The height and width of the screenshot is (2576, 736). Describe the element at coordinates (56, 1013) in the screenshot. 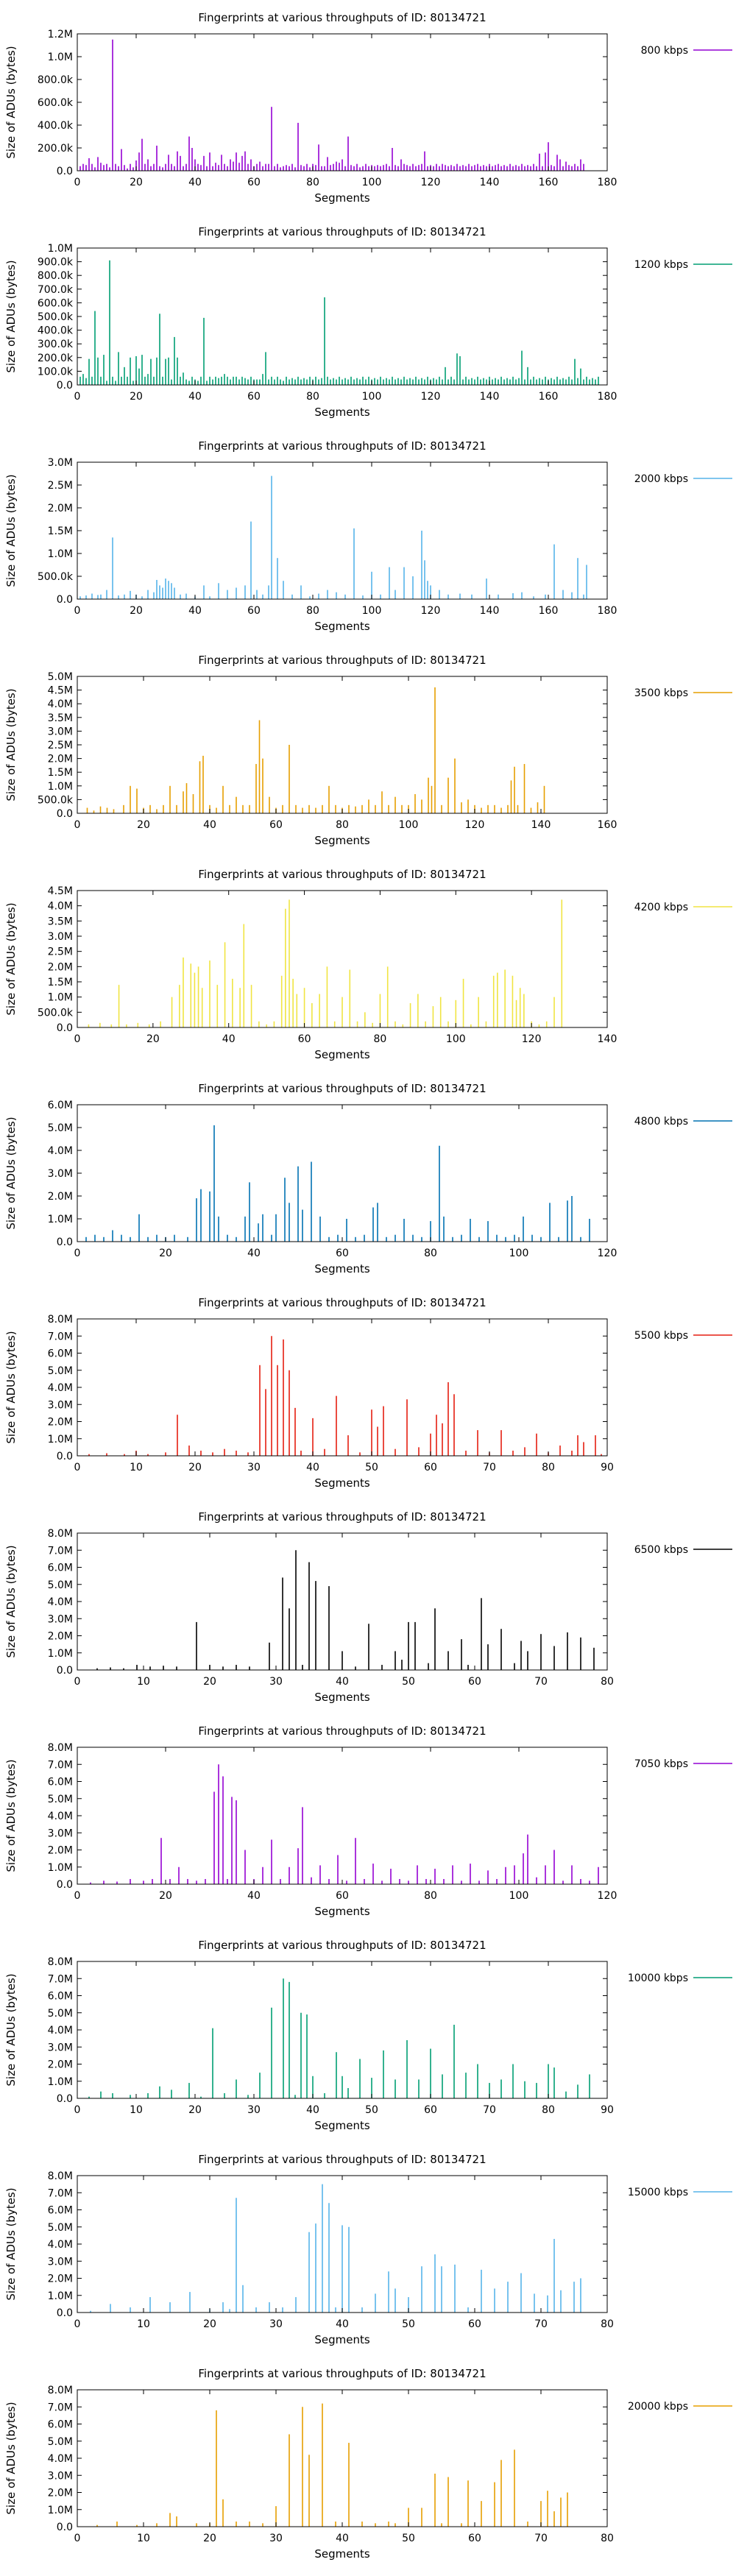

I see `y-tick-label: 500.0k` at that location.